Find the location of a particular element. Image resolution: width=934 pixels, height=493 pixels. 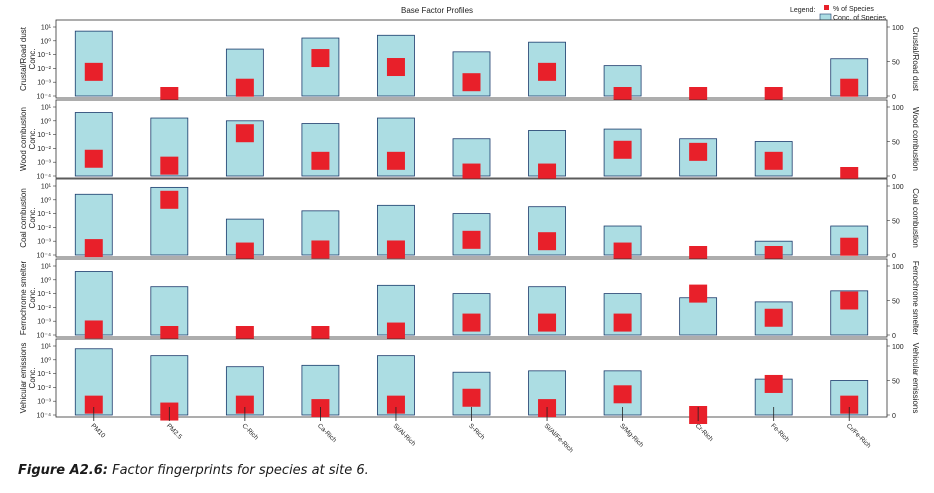

right-axis-label: Coal combustion is located at coordinates (915, 218).